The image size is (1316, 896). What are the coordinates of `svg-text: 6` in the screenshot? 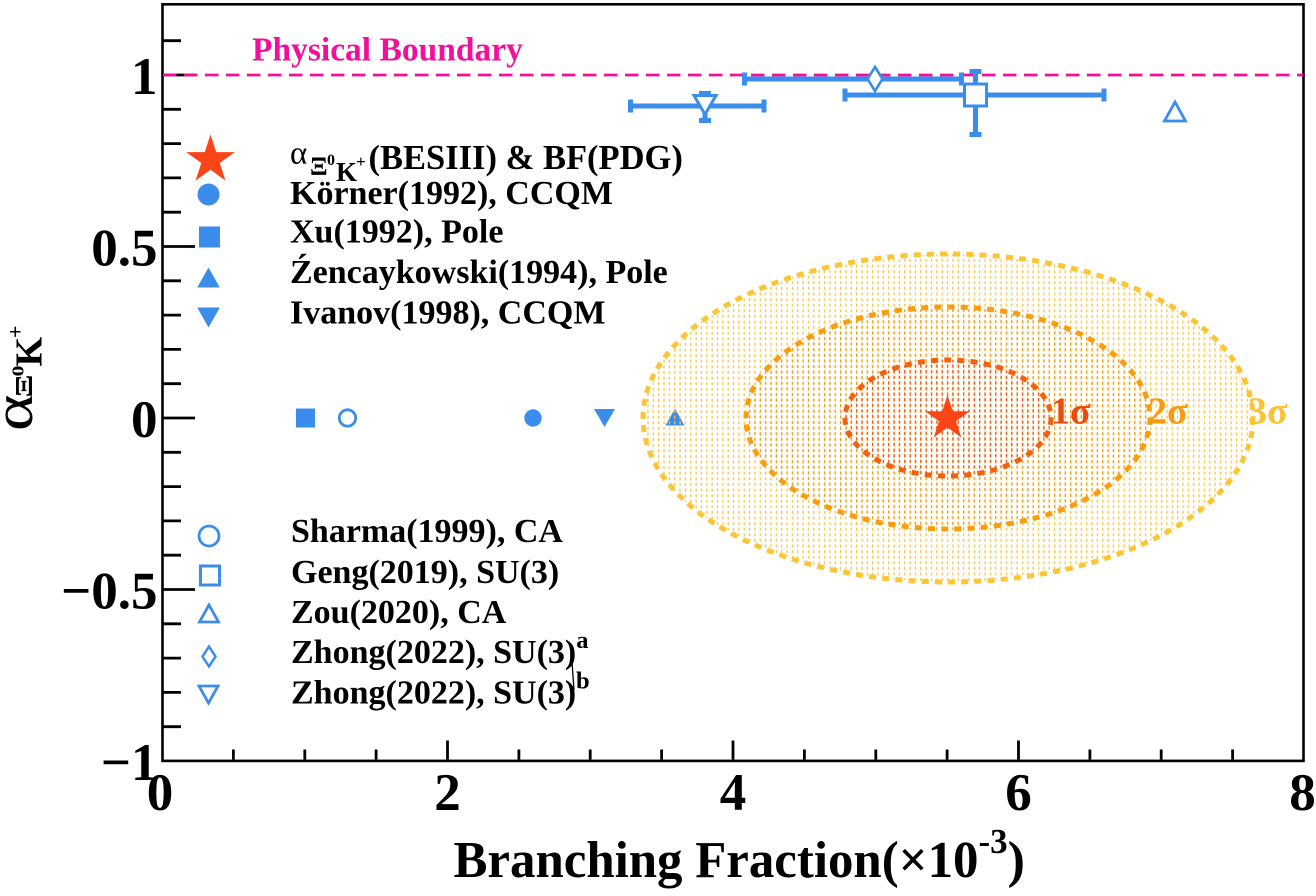 It's located at (1018, 793).